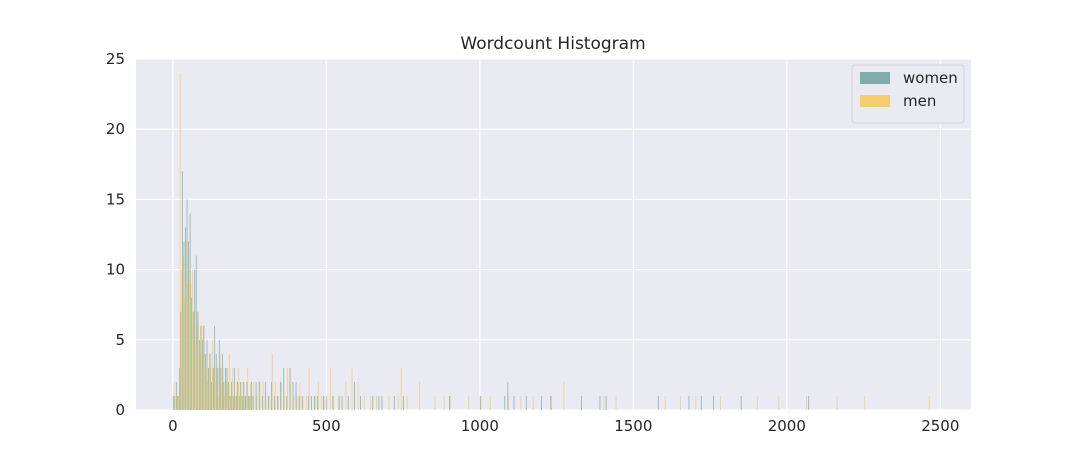  What do you see at coordinates (480, 426) in the screenshot?
I see `x-tick-label: 1000` at bounding box center [480, 426].